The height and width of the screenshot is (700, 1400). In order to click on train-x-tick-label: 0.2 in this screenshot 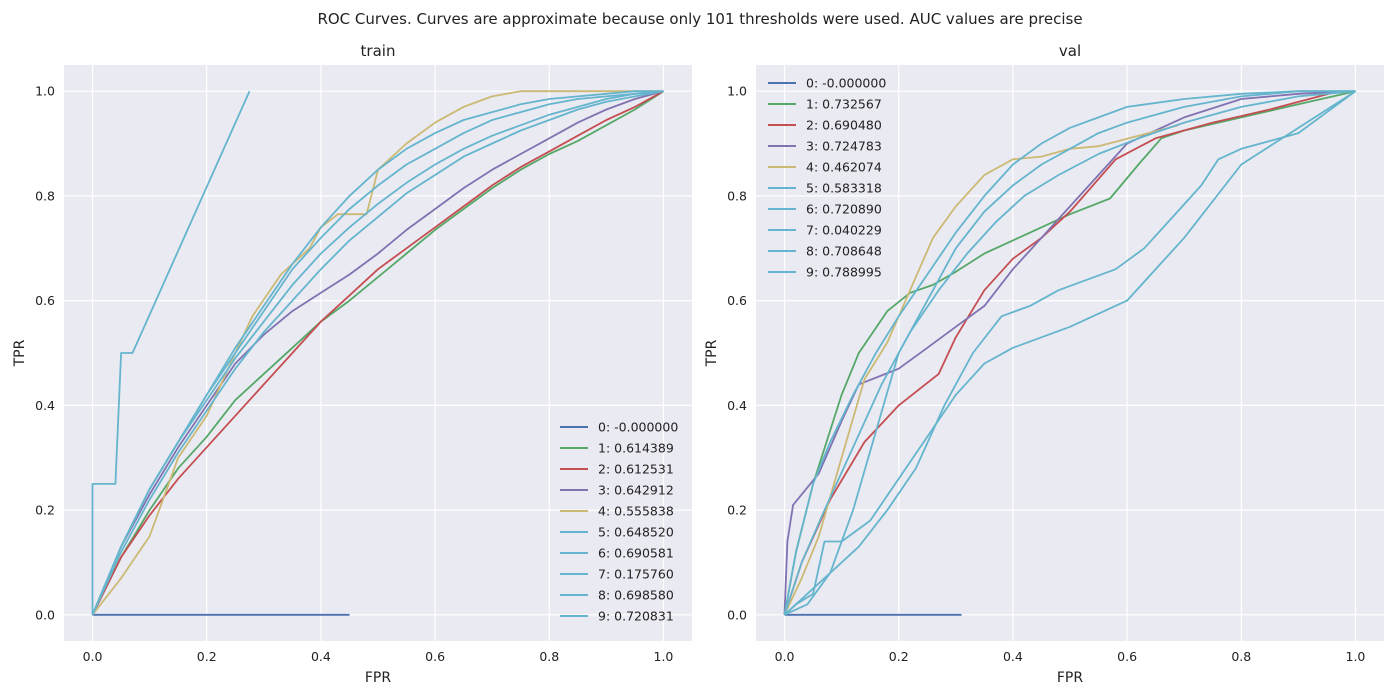, I will do `click(207, 656)`.